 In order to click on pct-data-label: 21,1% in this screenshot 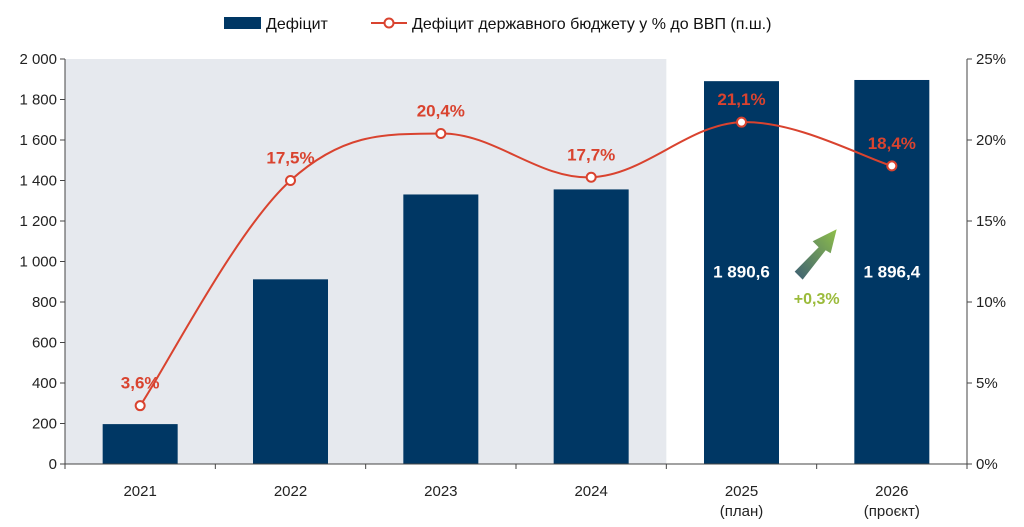, I will do `click(741, 99)`.